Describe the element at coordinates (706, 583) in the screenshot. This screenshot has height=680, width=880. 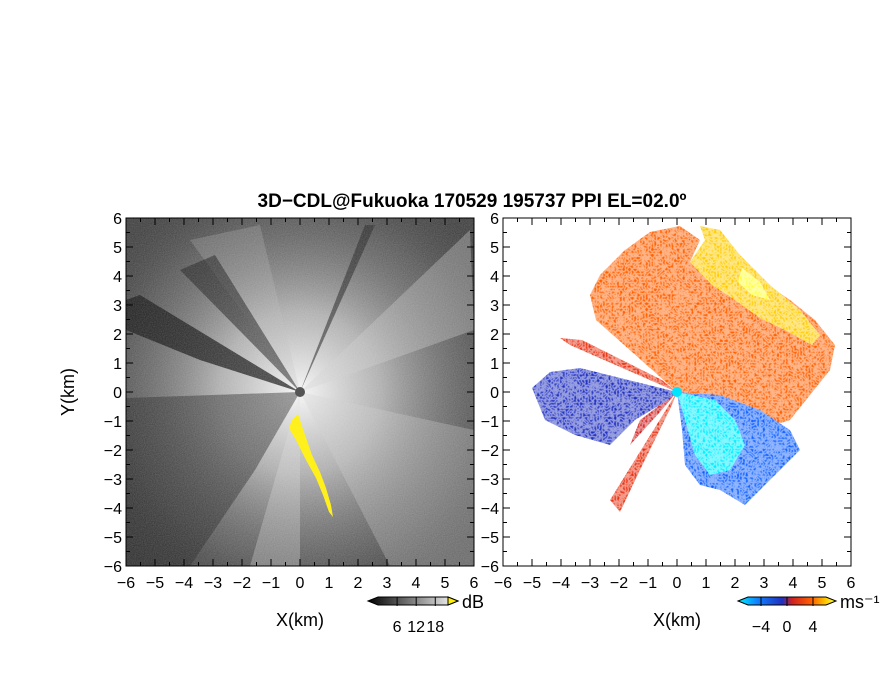
I see `velocity-x-tick-label: 1` at that location.